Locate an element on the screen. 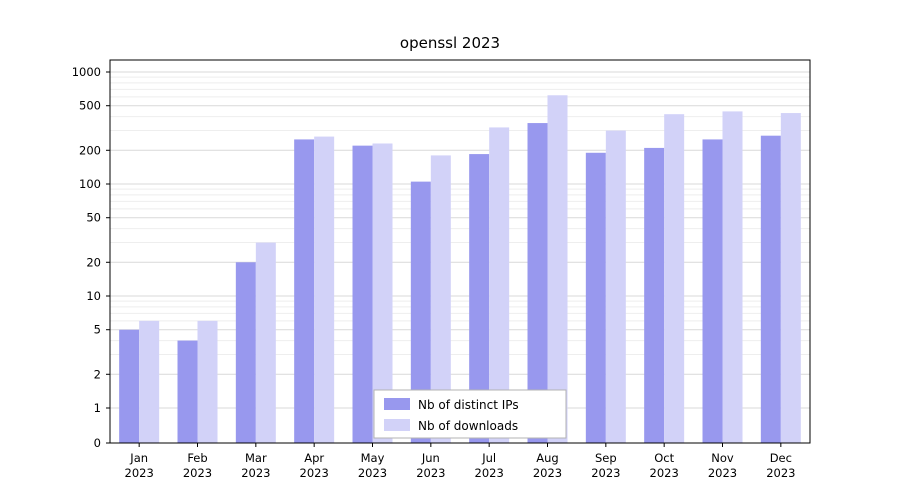 The height and width of the screenshot is (500, 900). bar-nb-of-downloads-feb is located at coordinates (207, 381).